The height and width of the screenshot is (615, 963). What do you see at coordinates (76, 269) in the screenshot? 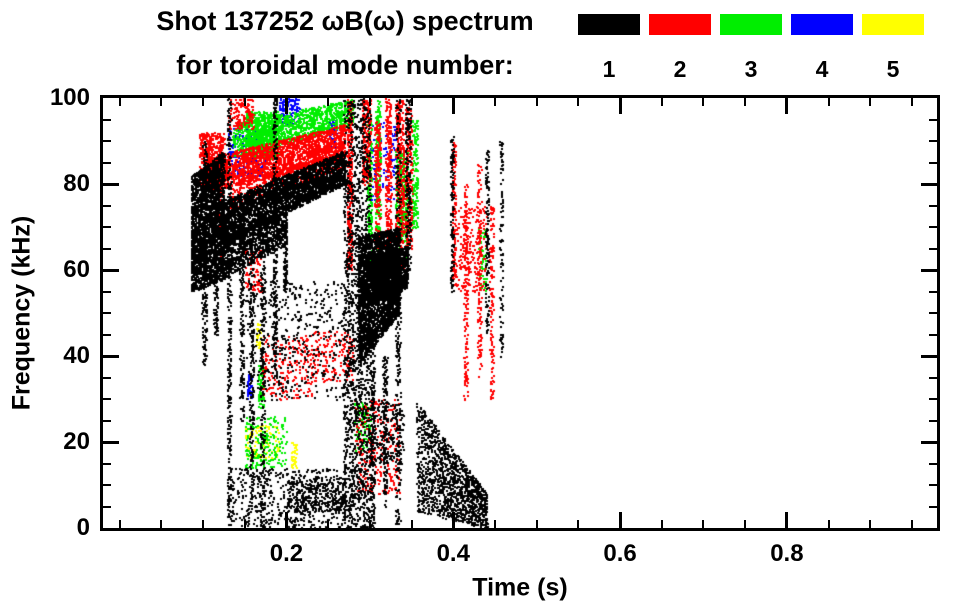
I see `y-tick-label-60: 60` at bounding box center [76, 269].